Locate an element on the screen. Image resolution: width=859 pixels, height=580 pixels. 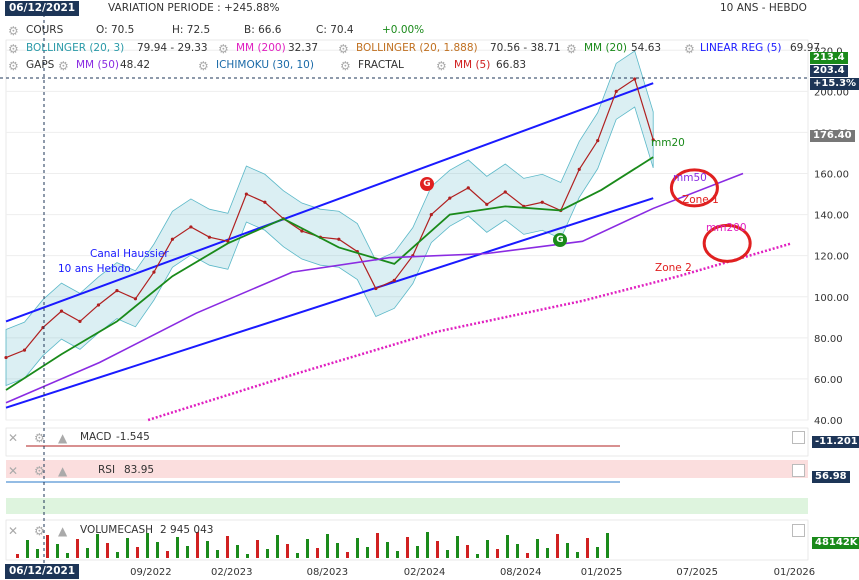
rsi-tag: 56.98 is located at coordinates (831, 477).